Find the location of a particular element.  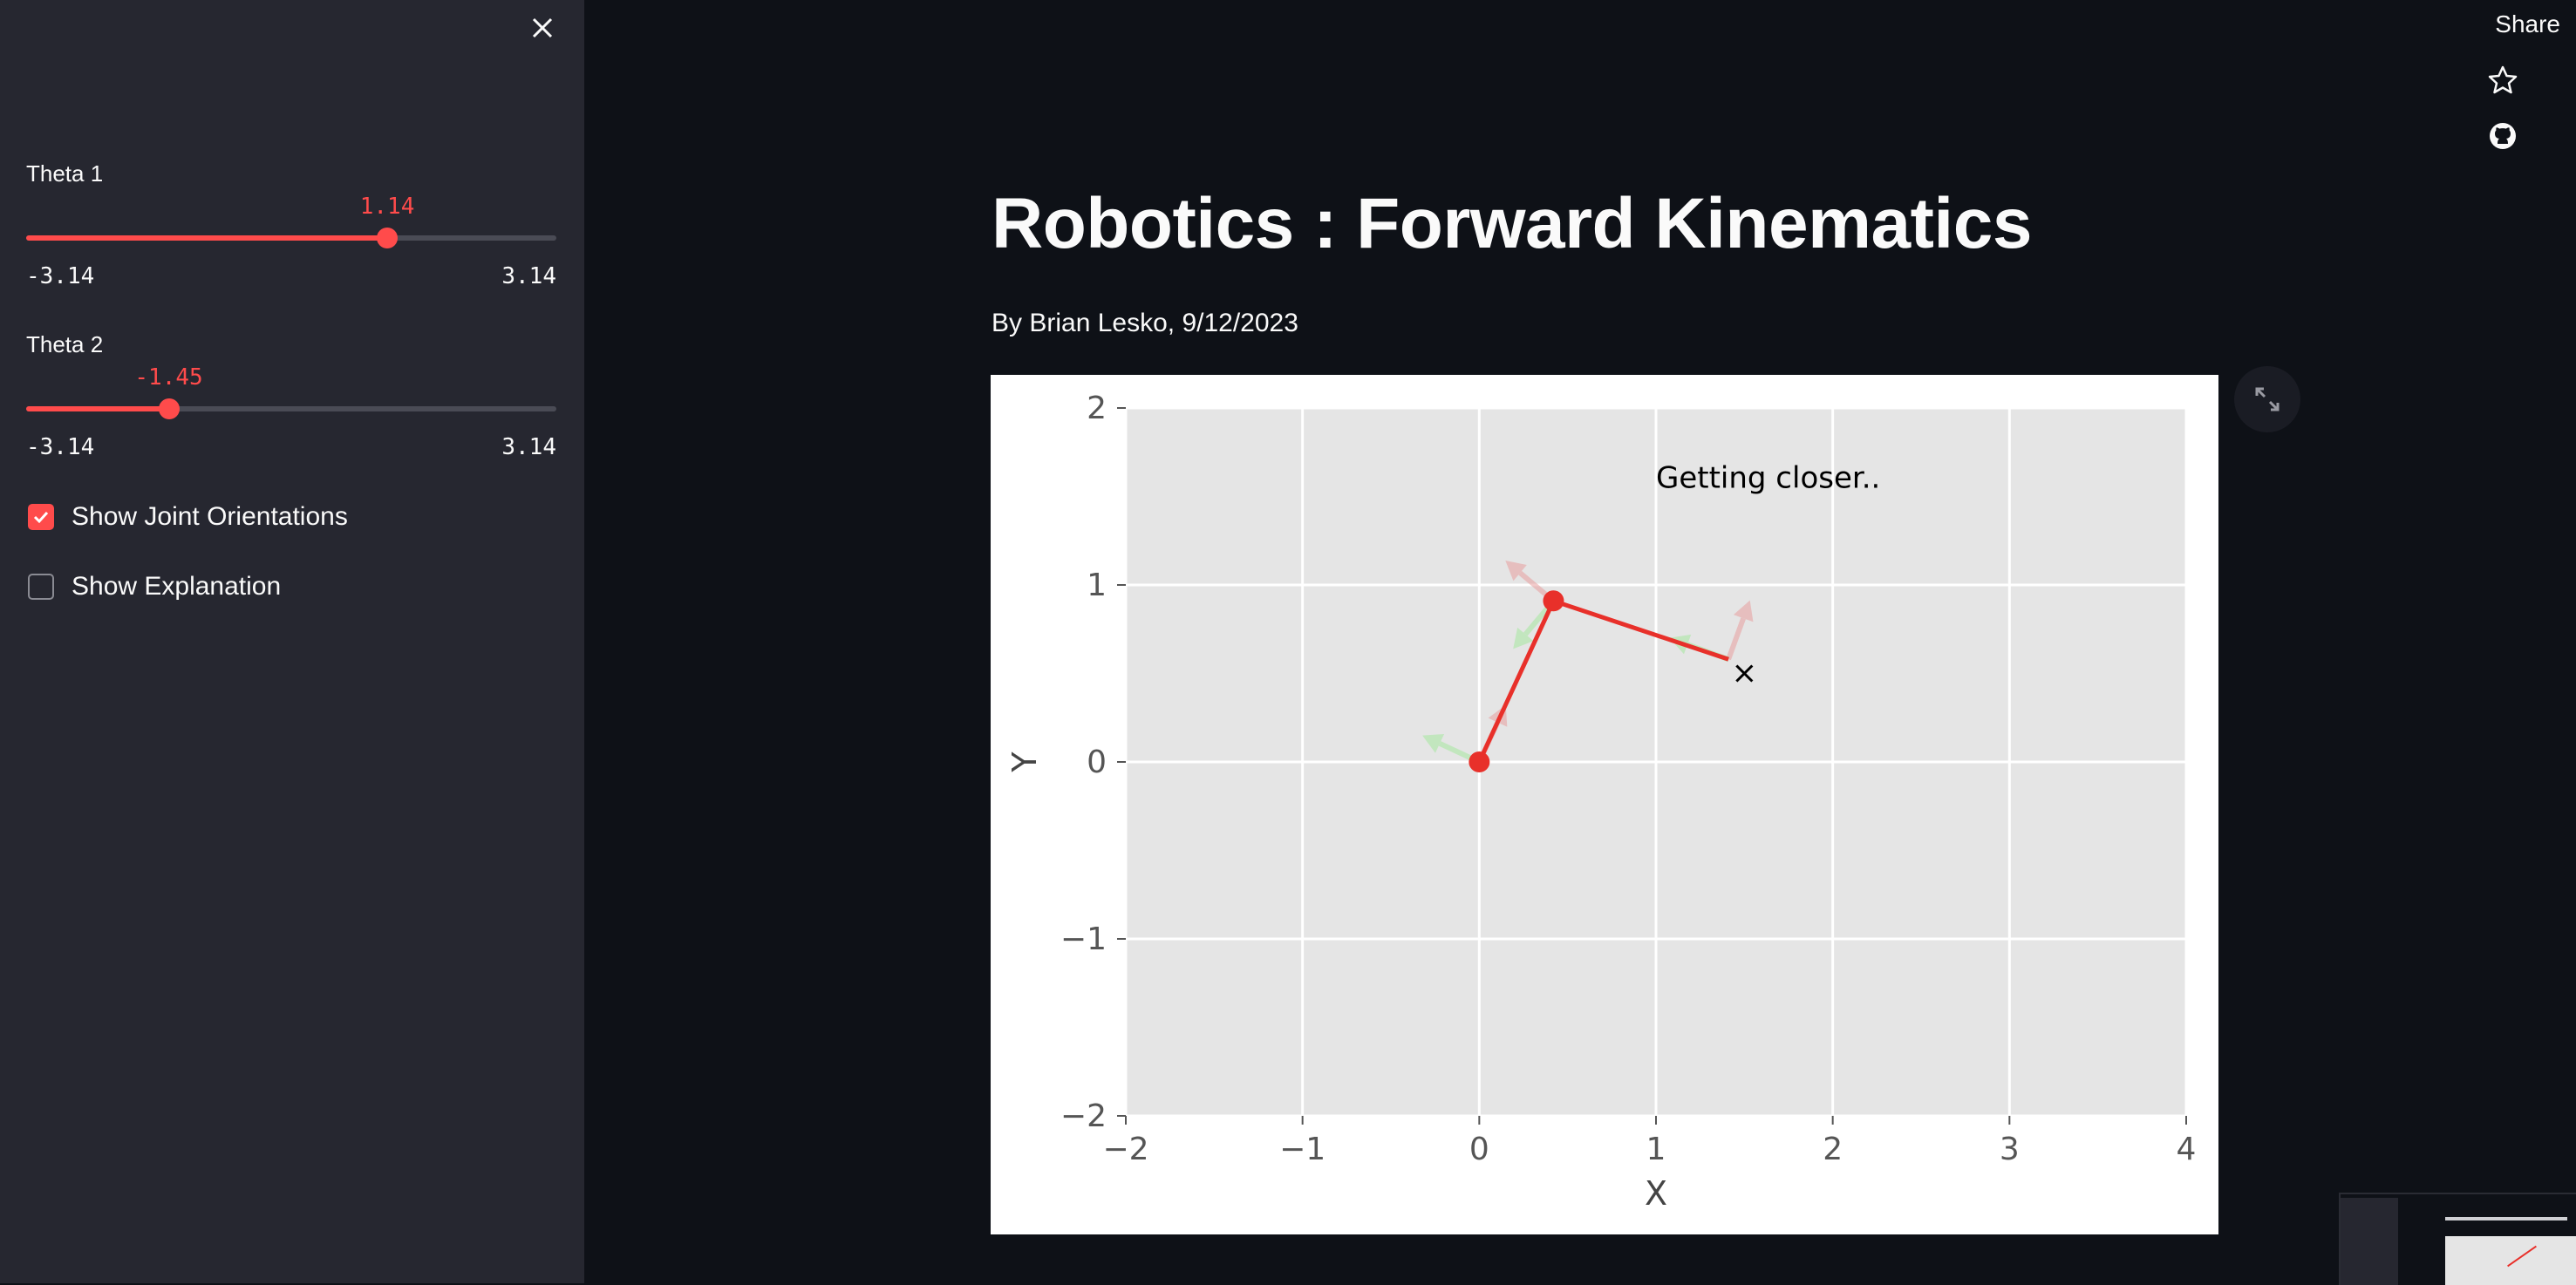

y-tick-label: −1 is located at coordinates (1083, 939).